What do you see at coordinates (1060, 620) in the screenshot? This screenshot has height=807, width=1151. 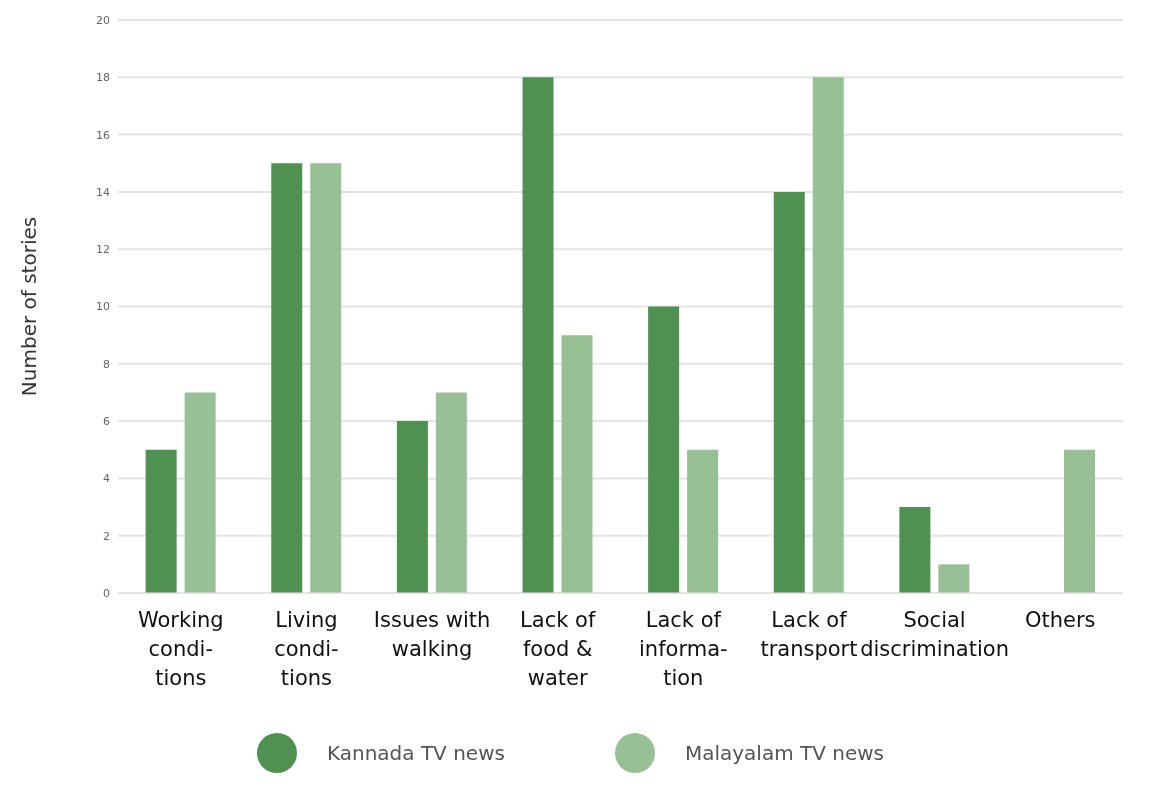 I see `x-tick-label: Others` at bounding box center [1060, 620].